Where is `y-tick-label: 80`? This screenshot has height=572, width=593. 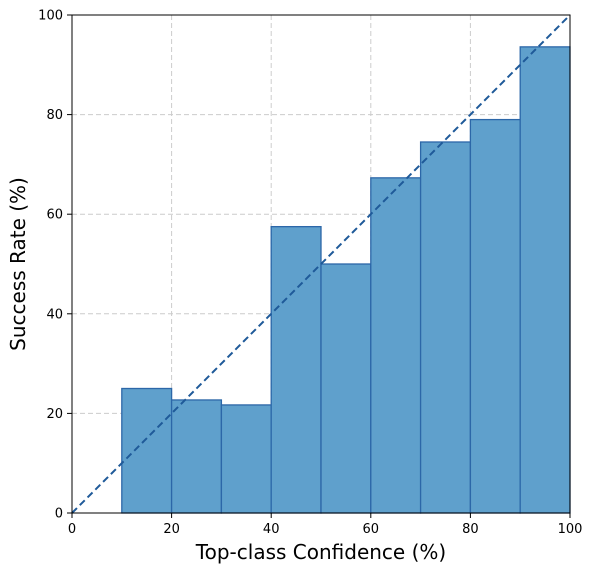
y-tick-label: 80 is located at coordinates (54, 115).